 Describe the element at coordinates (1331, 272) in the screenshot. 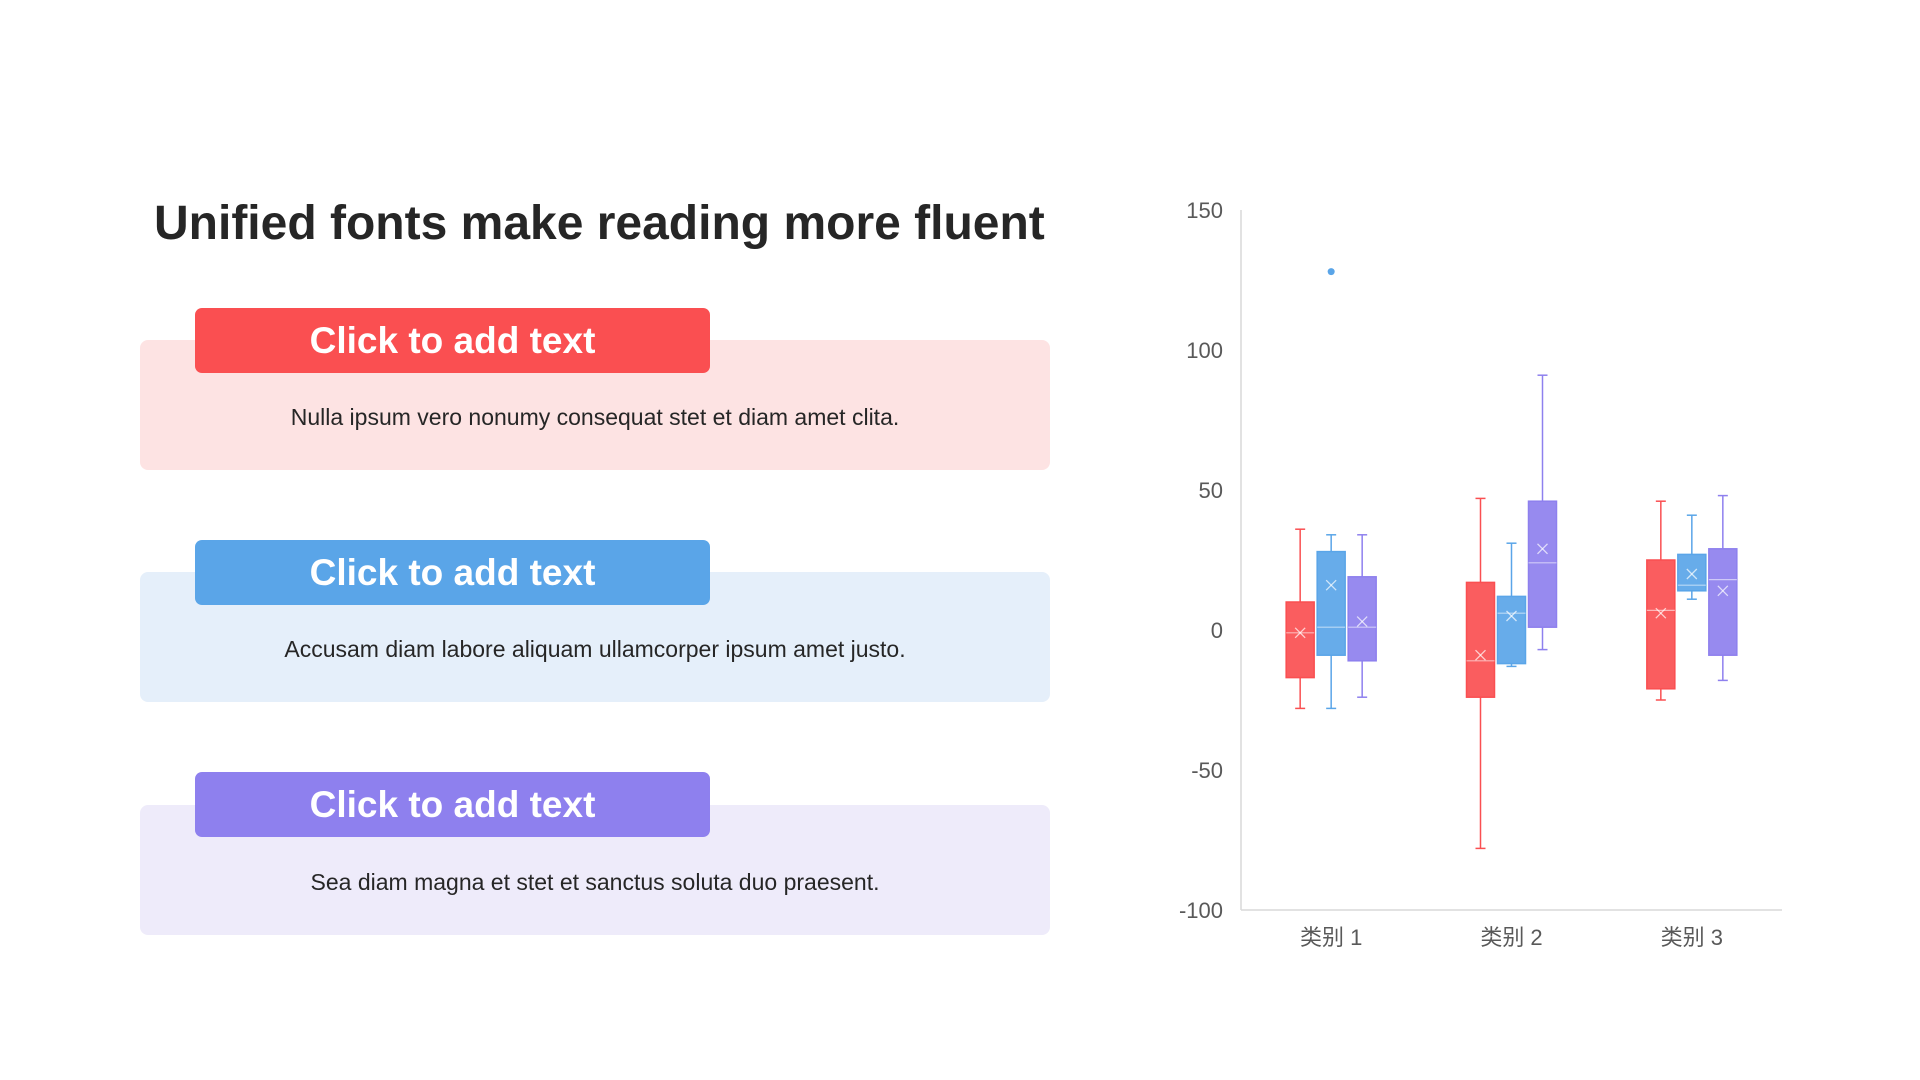

I see `box-outlier-point` at that location.